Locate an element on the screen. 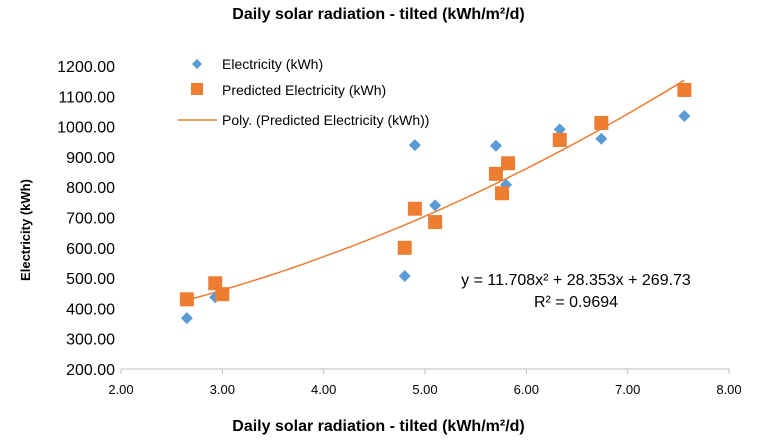  x-tick-label: 2.00 is located at coordinates (120, 389).